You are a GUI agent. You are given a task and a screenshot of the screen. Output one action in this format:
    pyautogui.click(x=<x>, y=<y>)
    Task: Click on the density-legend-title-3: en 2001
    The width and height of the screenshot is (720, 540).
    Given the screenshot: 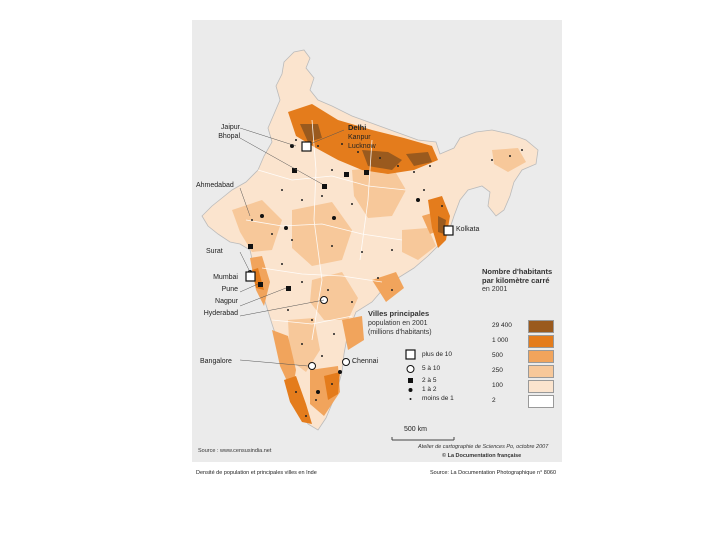 What is the action you would take?
    pyautogui.click(x=495, y=289)
    